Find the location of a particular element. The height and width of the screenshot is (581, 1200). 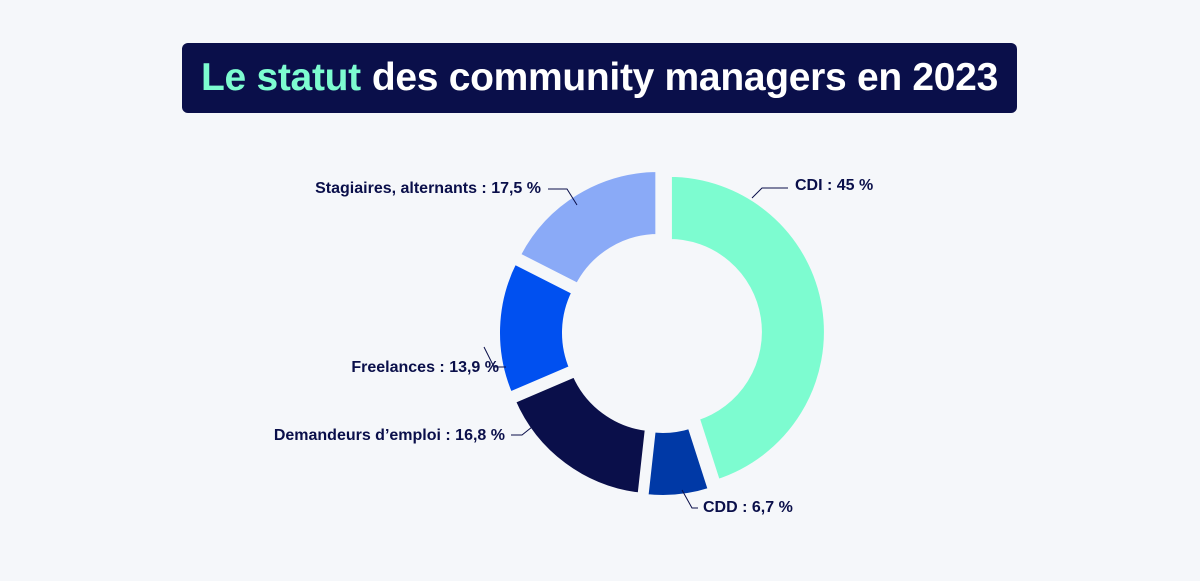

slice-label-3: Demandeurs d’emploi : 16,8 % is located at coordinates (389, 435).